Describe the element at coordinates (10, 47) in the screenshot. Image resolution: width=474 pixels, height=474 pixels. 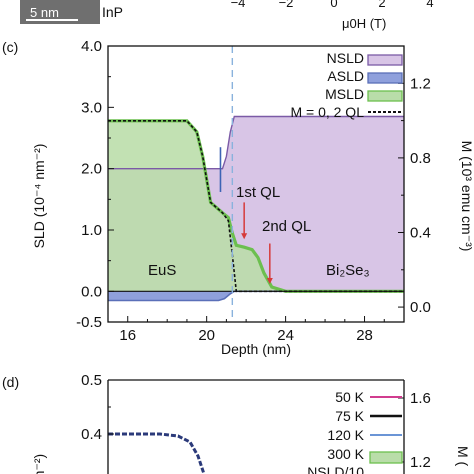
I see `panel-c-label: (c)` at that location.